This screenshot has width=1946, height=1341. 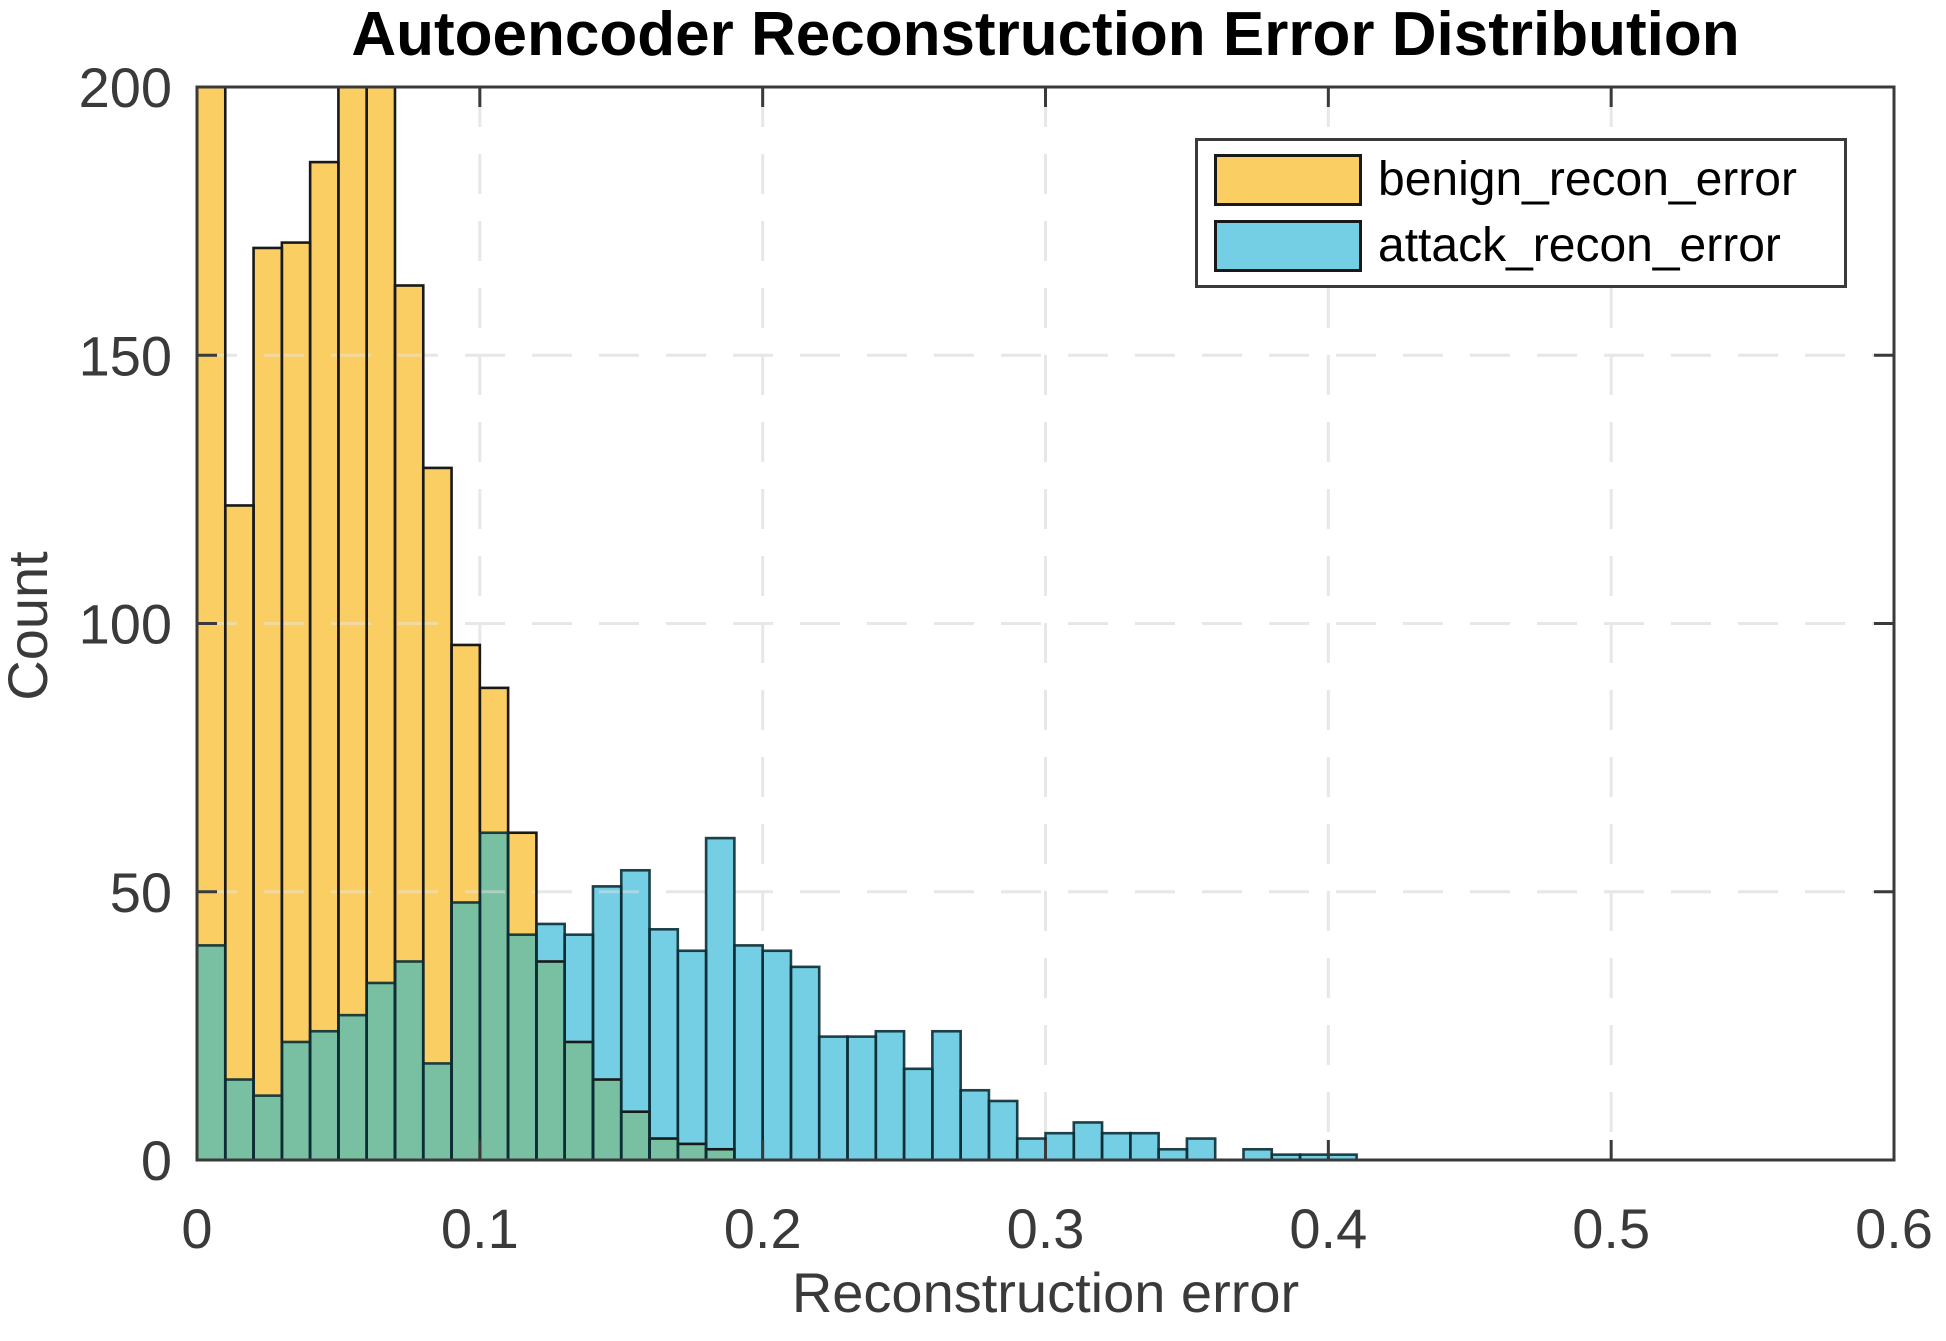 What do you see at coordinates (125, 87) in the screenshot?
I see `y-tick-label: 200` at bounding box center [125, 87].